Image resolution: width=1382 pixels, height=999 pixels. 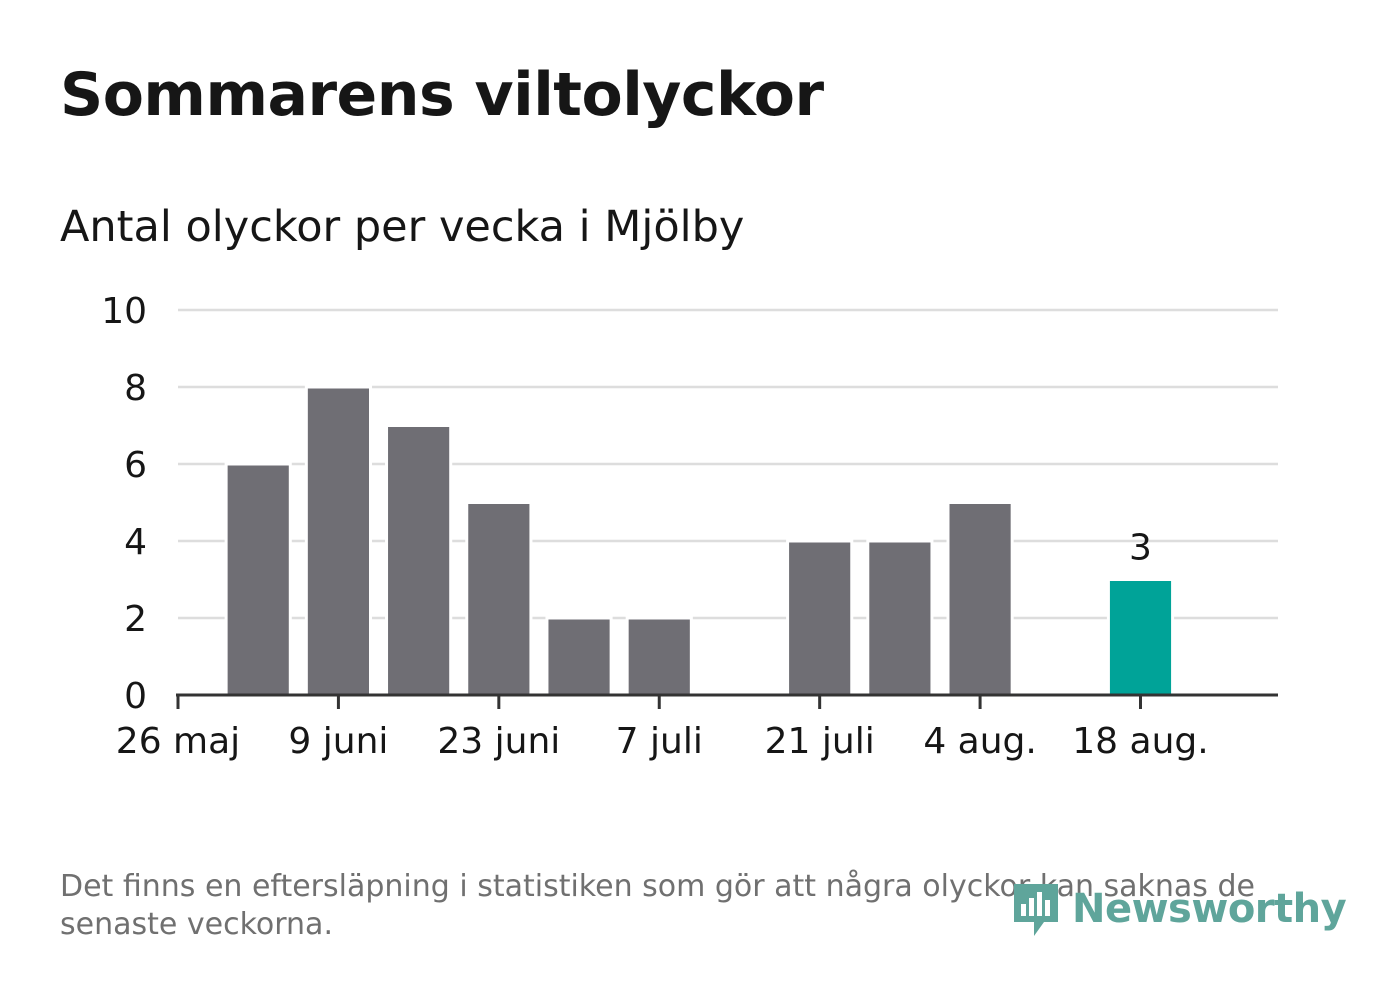 I want to click on chart-subtitle: Antal olyckor per vecka i Mjölby, so click(x=402, y=227).